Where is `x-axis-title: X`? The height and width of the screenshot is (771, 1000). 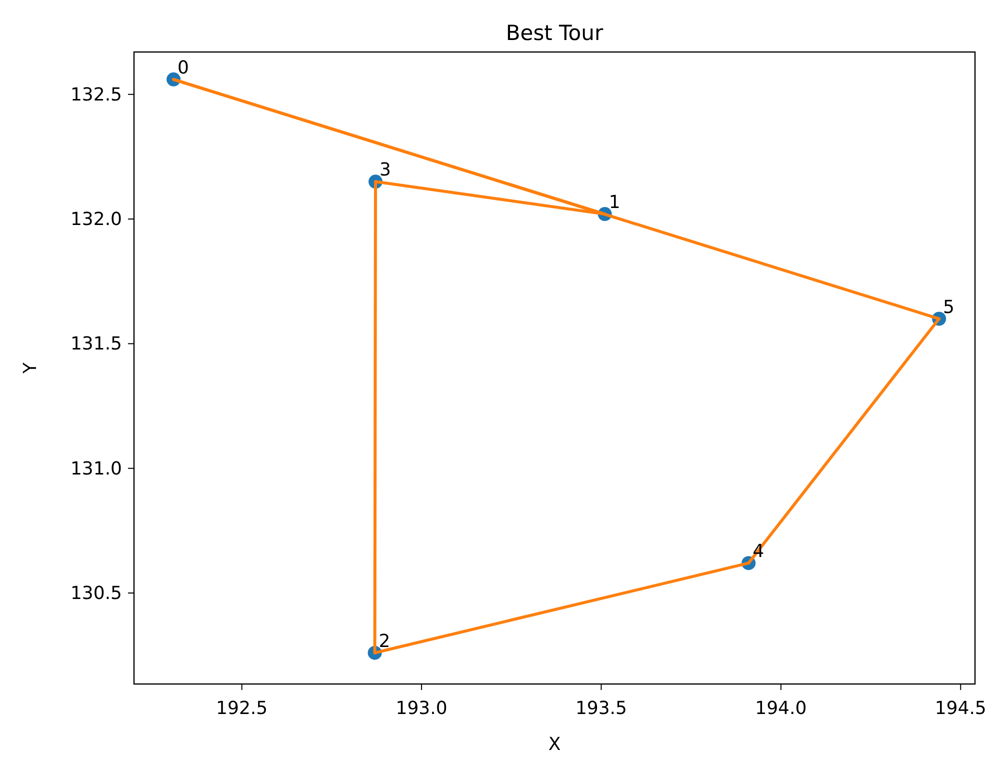
x-axis-title: X is located at coordinates (554, 744).